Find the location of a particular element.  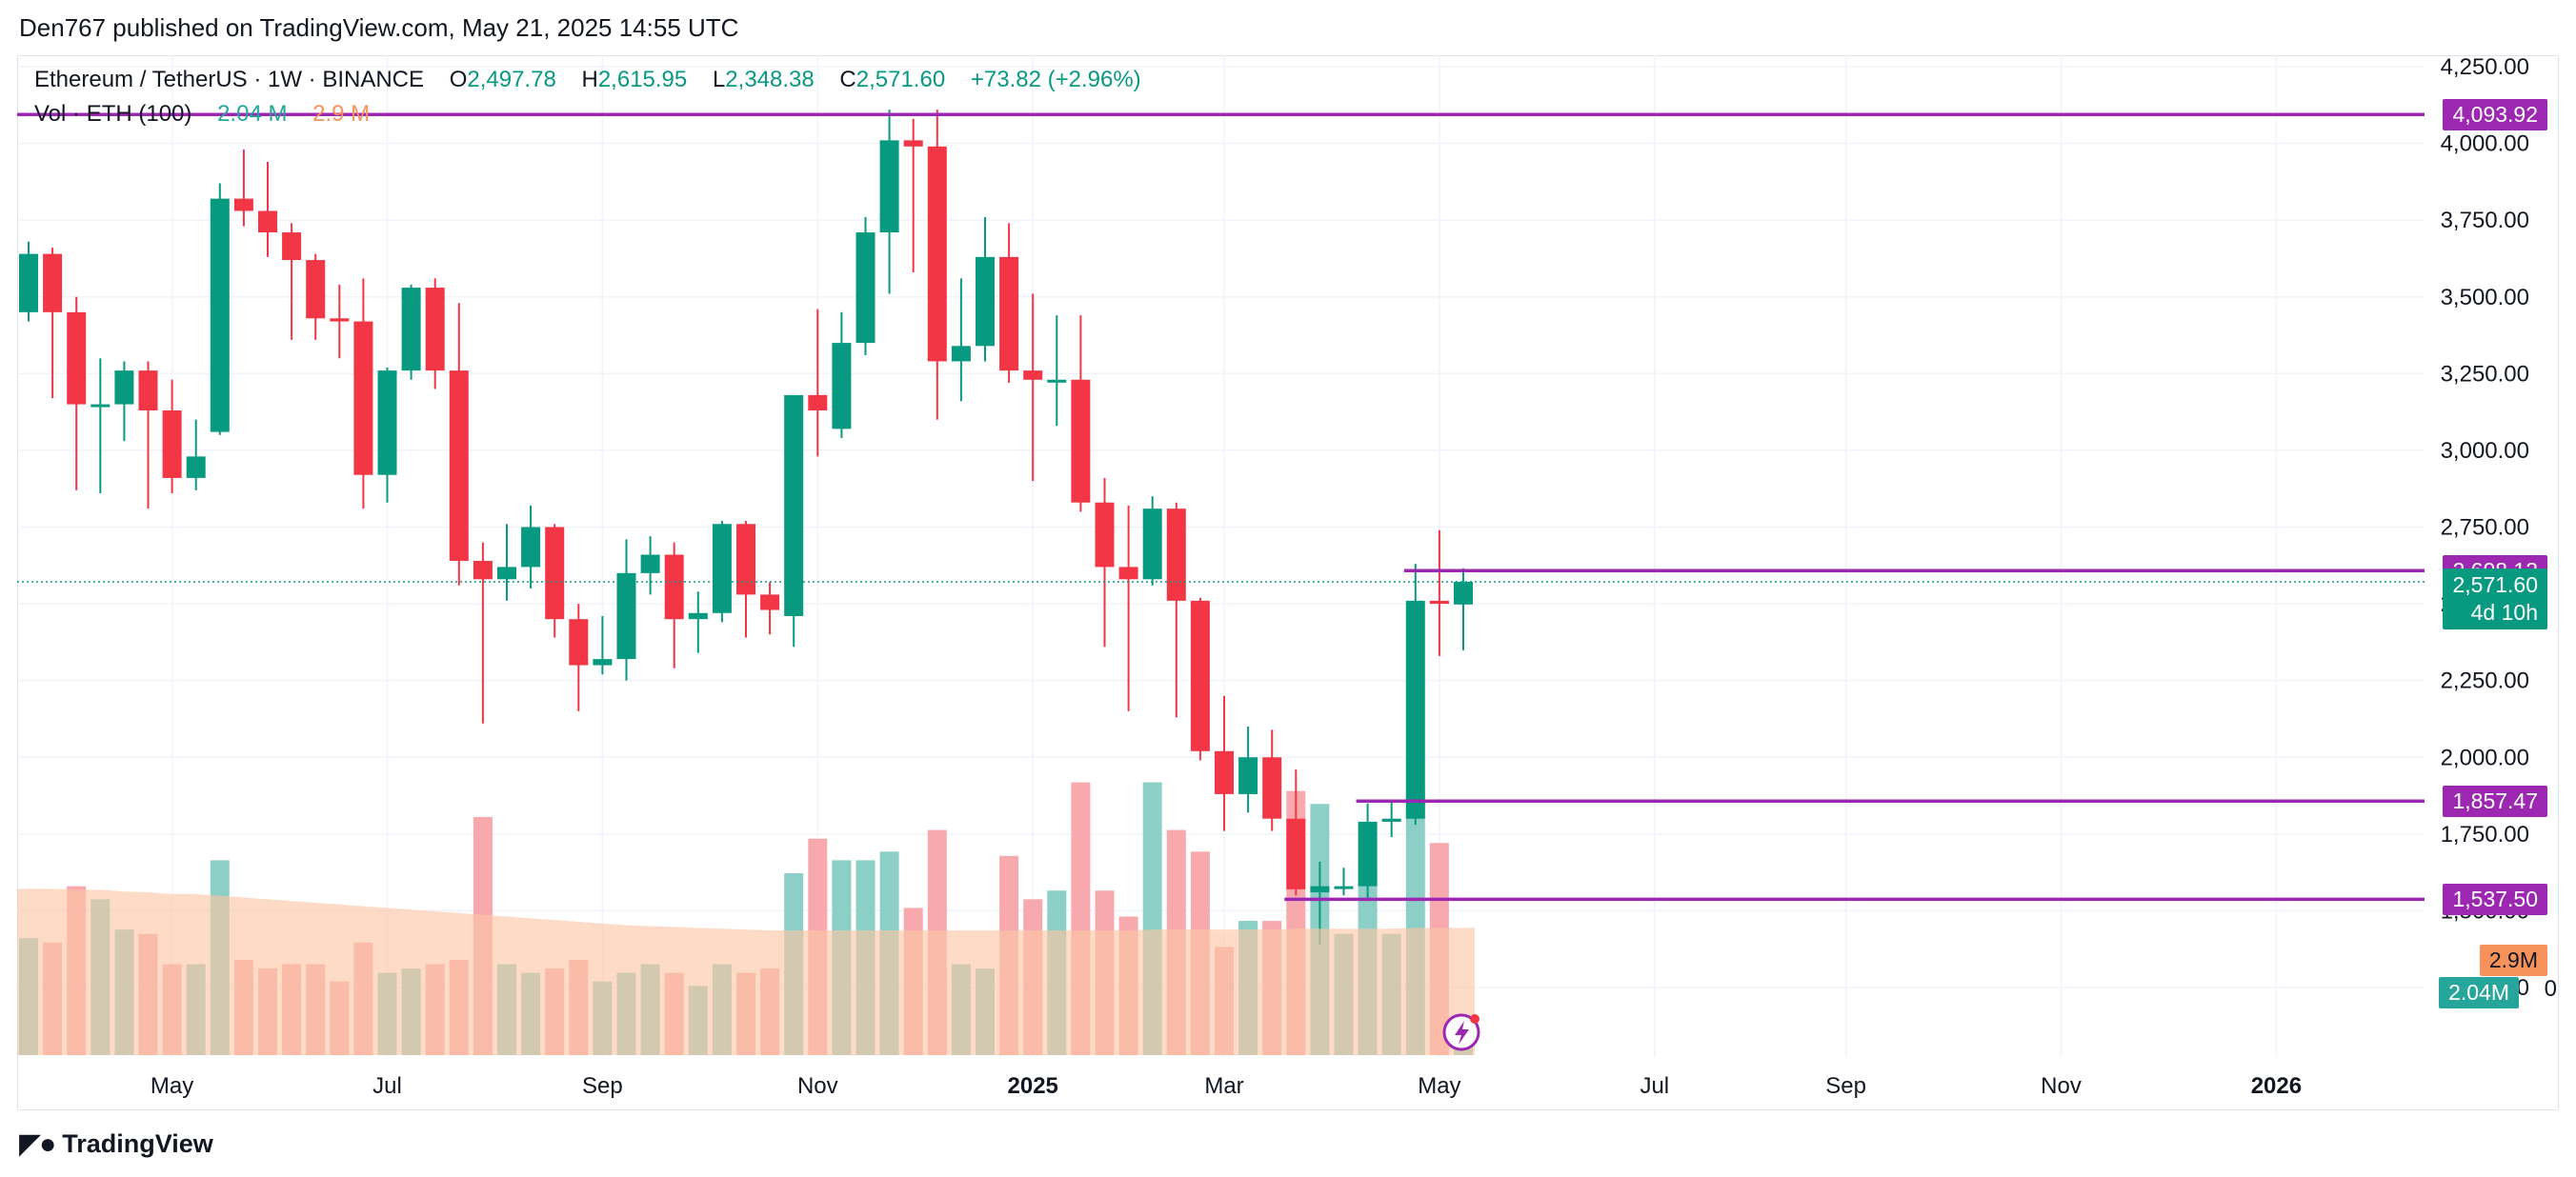

volume-ma-area is located at coordinates (746, 971).